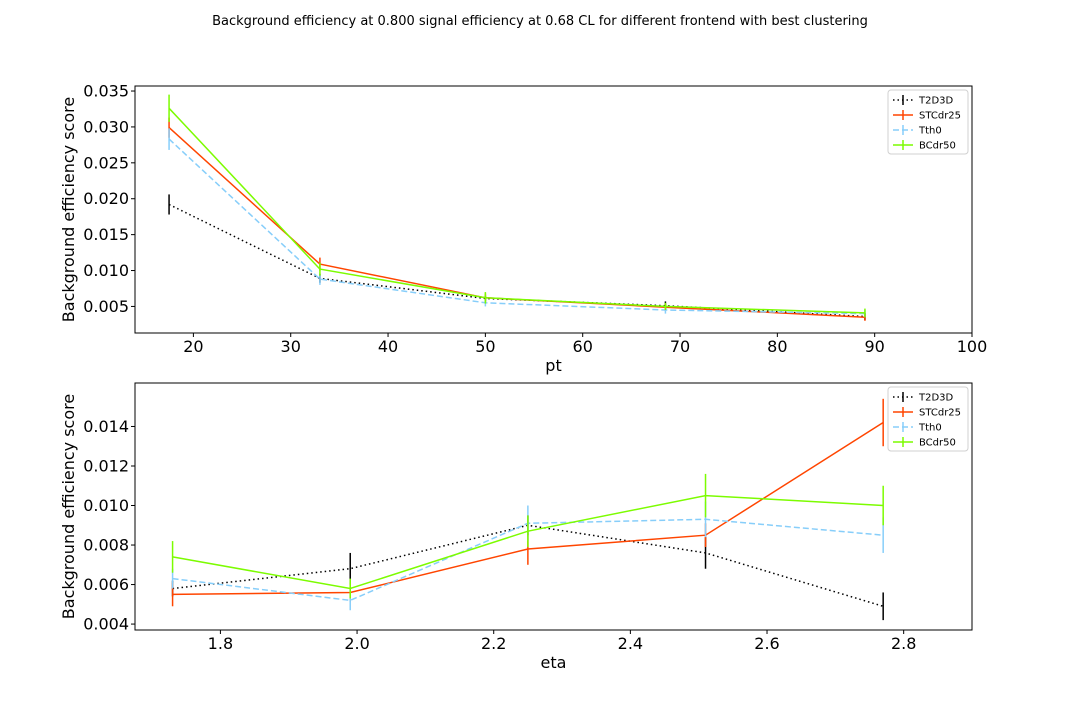  I want to click on x-tick-label: 70, so click(680, 346).